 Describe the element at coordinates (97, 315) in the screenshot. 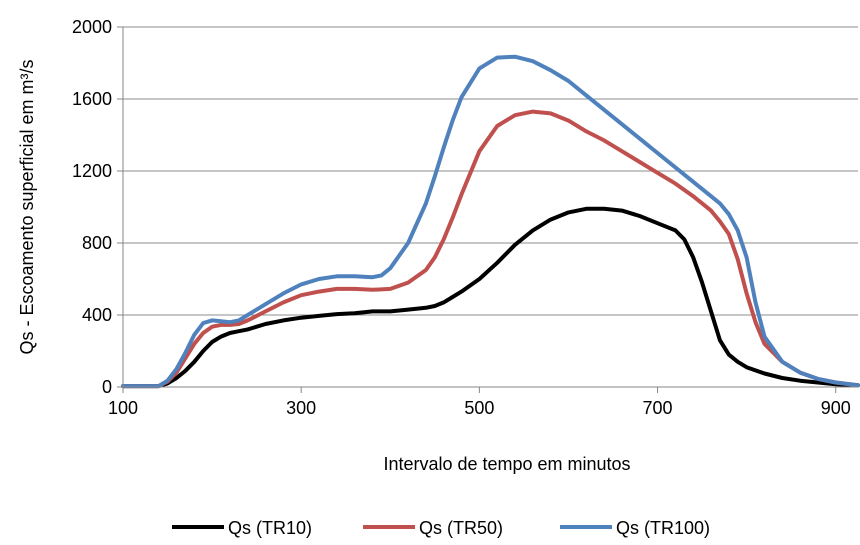

I see `y-tick-label: 400` at that location.